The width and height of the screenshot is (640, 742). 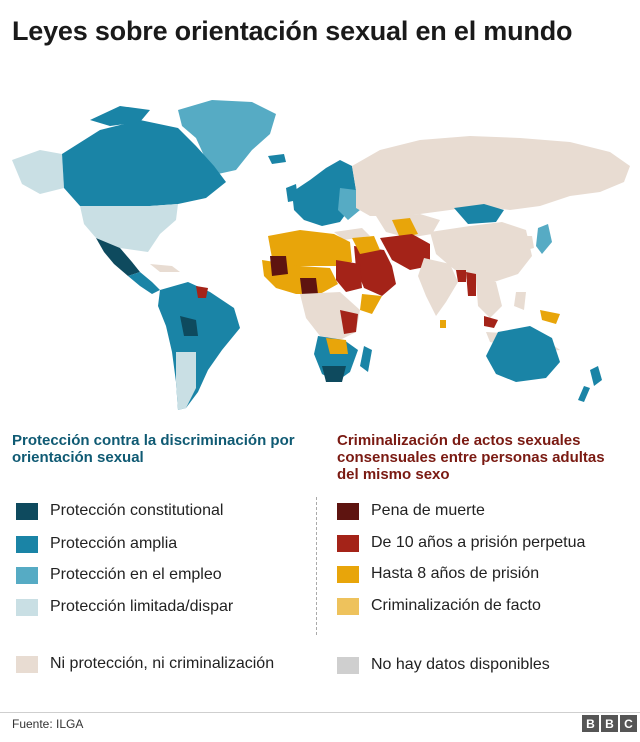 I want to click on png, so click(x=550, y=317).